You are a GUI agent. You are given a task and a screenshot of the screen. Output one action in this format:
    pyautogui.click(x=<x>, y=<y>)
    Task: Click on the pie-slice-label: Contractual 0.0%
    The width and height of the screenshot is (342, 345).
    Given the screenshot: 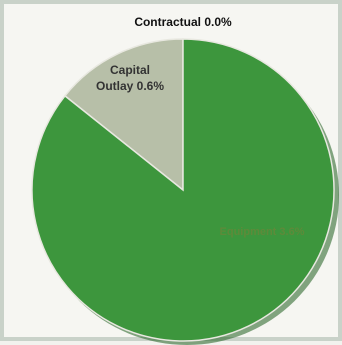 What is the action you would take?
    pyautogui.click(x=183, y=22)
    